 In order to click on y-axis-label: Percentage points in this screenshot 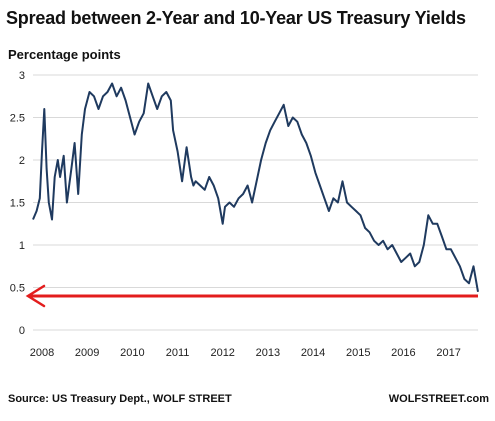, I will do `click(64, 54)`.